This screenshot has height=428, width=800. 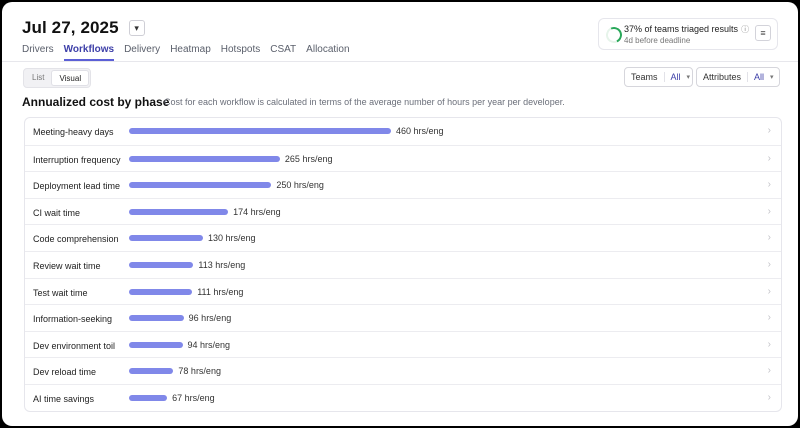 What do you see at coordinates (65, 372) in the screenshot?
I see `row-label: Dev reload time` at bounding box center [65, 372].